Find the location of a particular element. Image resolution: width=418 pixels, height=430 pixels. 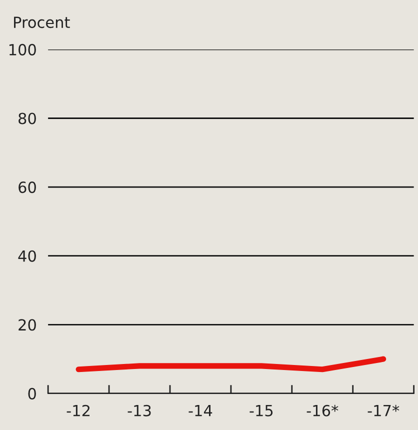

y-tick-label: 40 is located at coordinates (27, 256).